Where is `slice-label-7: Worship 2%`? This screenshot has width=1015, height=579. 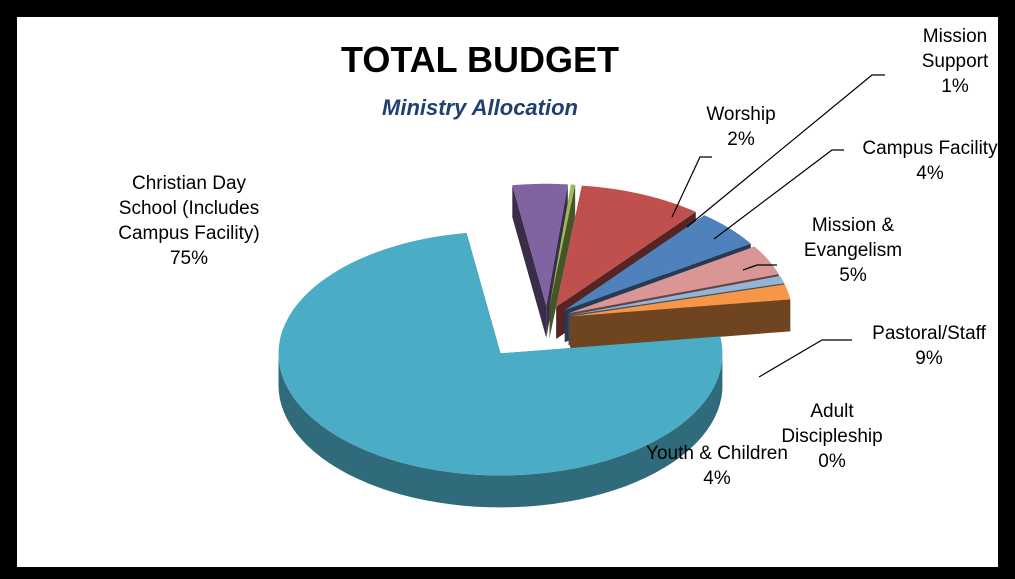
slice-label-7: Worship 2% is located at coordinates (740, 127).